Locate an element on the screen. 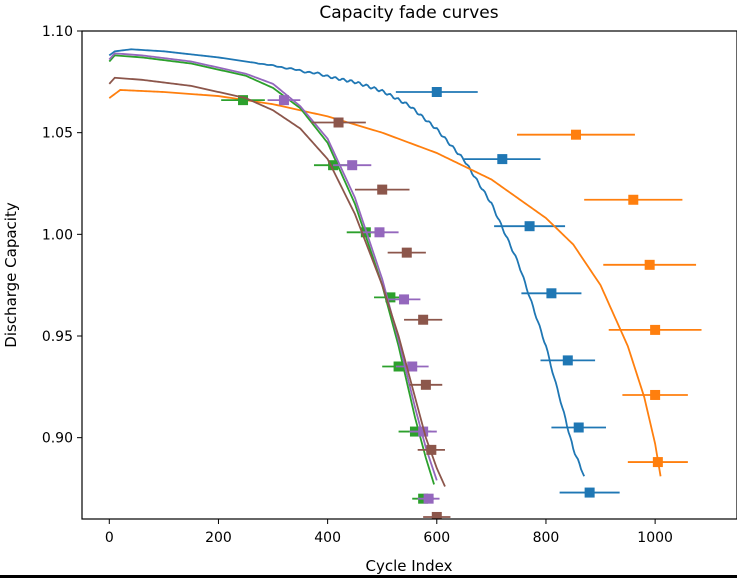 Image resolution: width=737 pixels, height=578 pixels. x-tick-label: 0 is located at coordinates (109, 538).